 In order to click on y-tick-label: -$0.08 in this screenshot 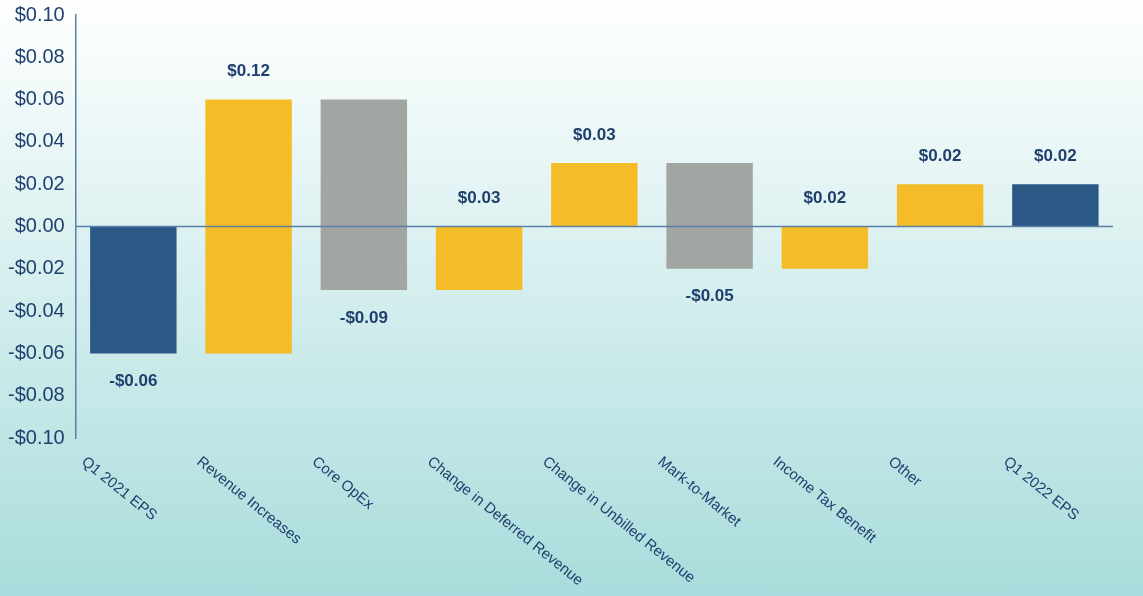, I will do `click(36, 394)`.